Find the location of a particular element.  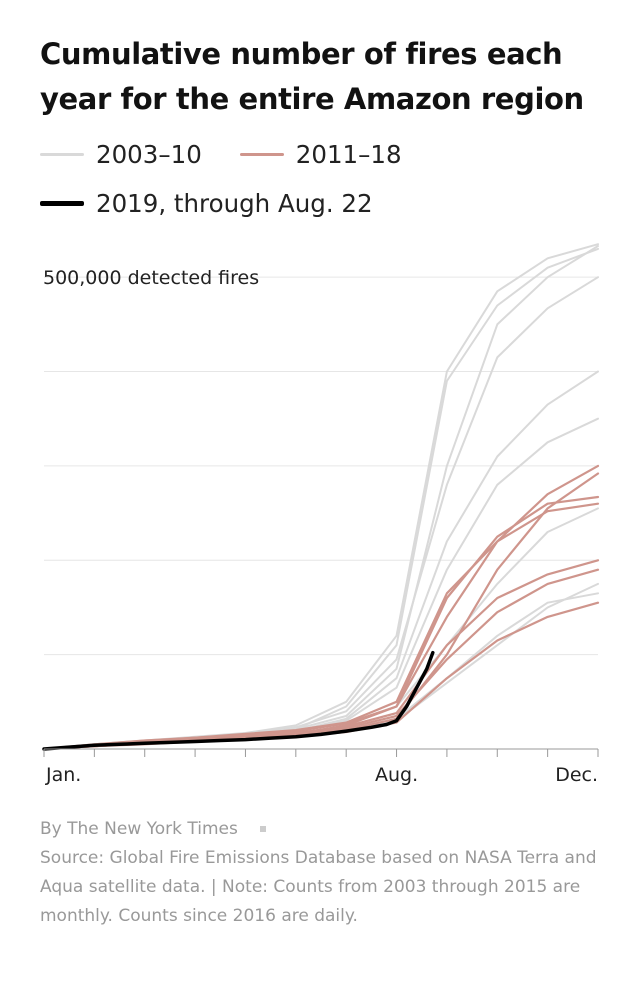

legend-row-2: 2019, through Aug. 22 is located at coordinates (225, 203).